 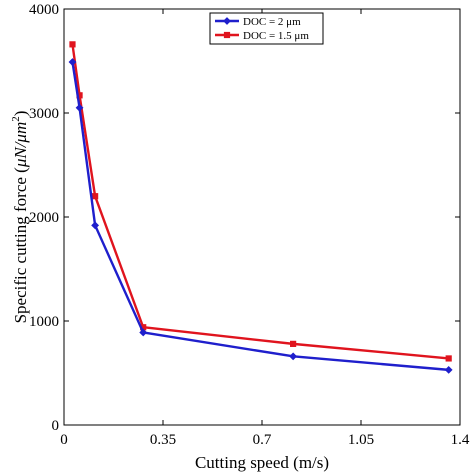 I want to click on y-axis-label-main: Specific cutting force (, so click(x=20, y=245).